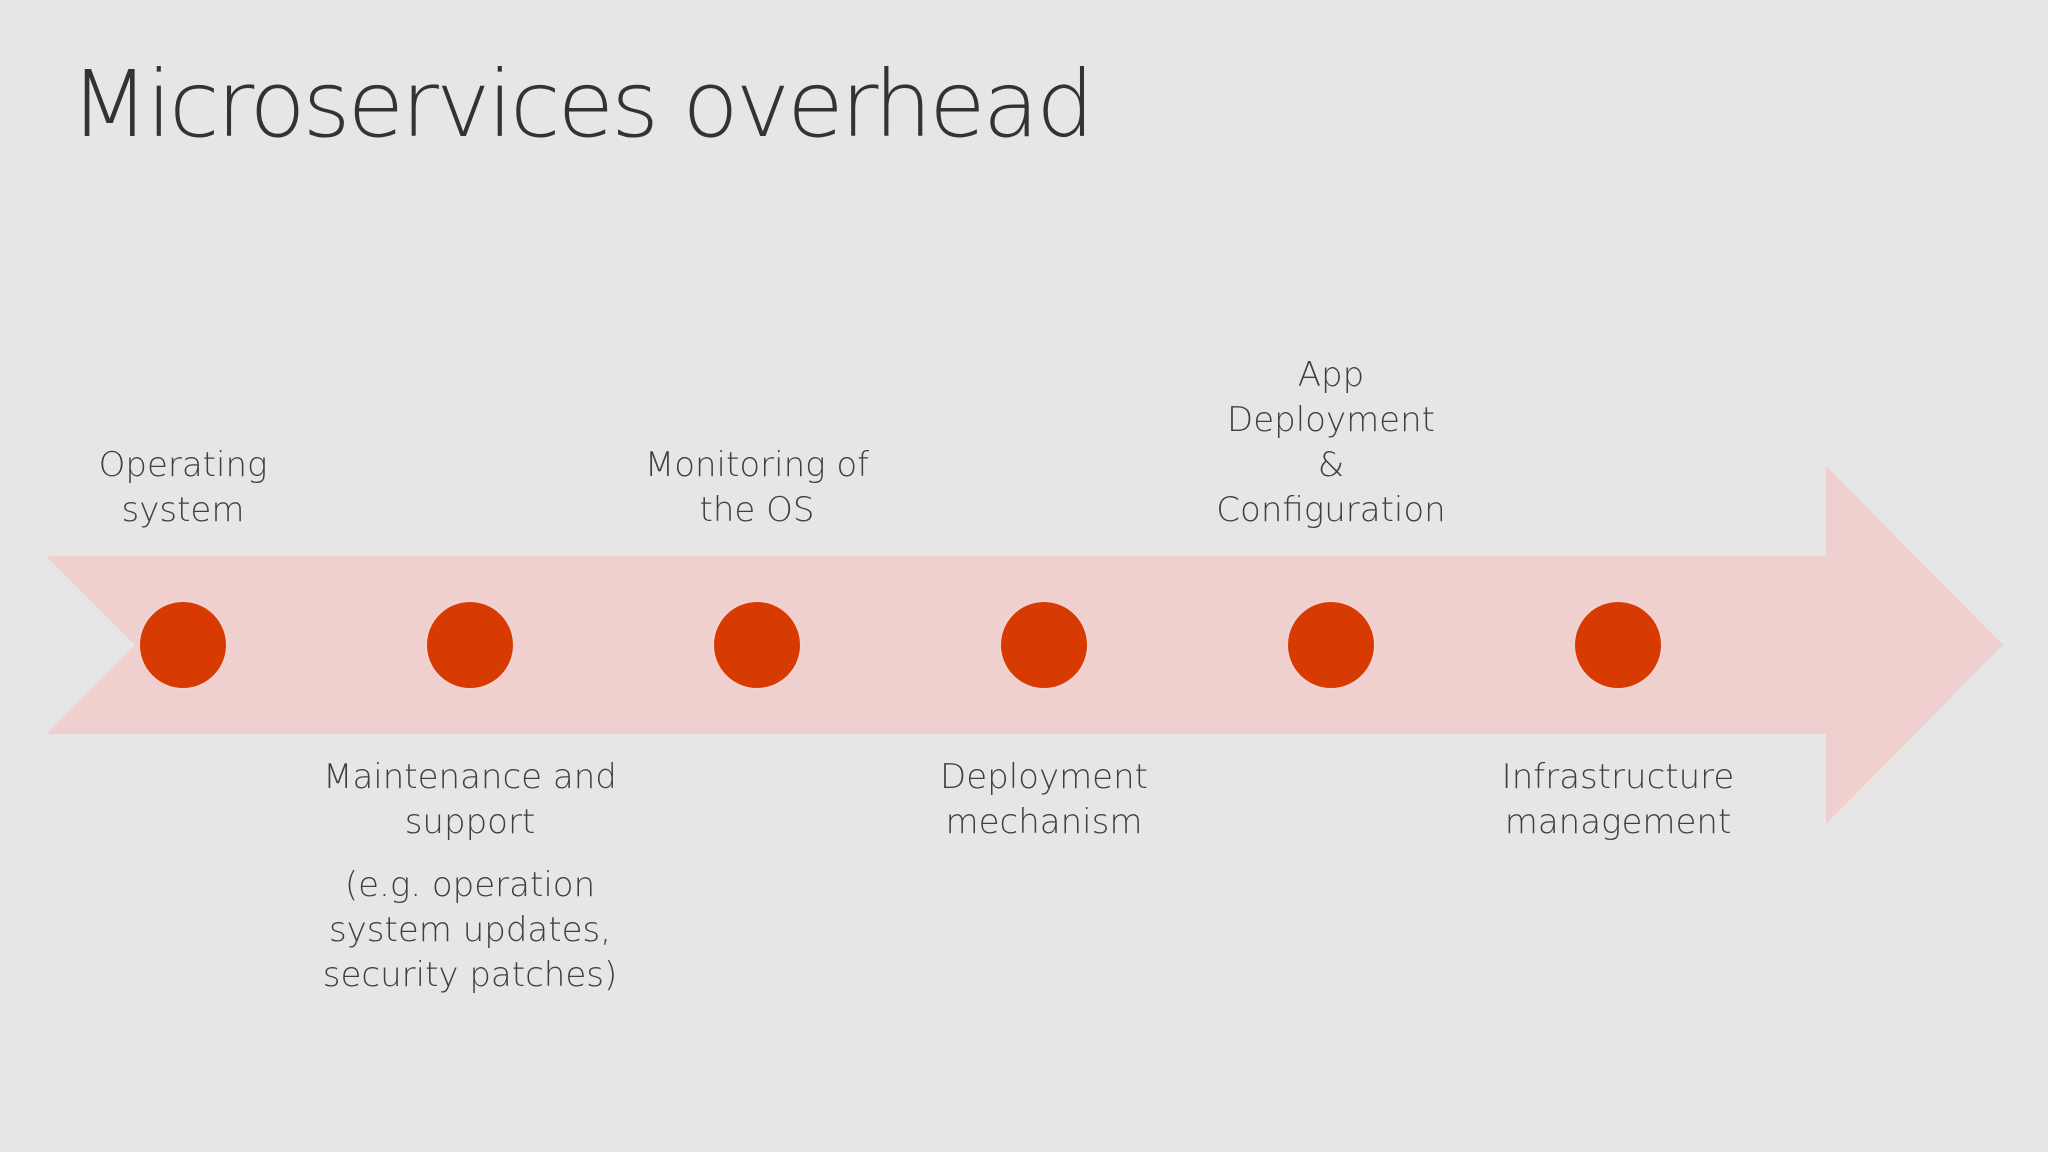 This screenshot has height=1152, width=2048. Describe the element at coordinates (1331, 510) in the screenshot. I see `timeline-label-line: Configuration` at that location.